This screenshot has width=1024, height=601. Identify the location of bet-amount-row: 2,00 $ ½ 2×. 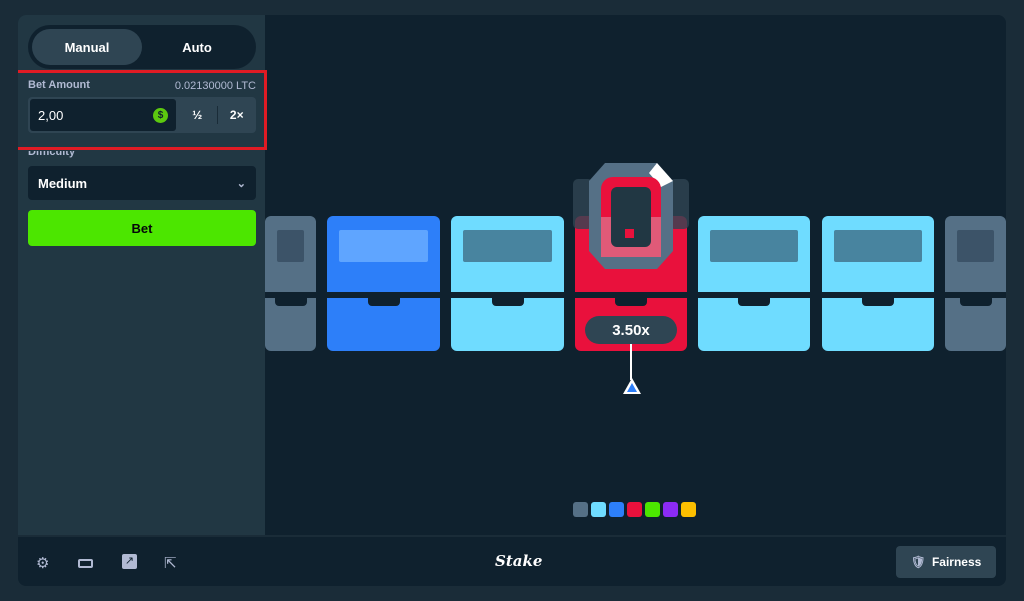
(142, 115).